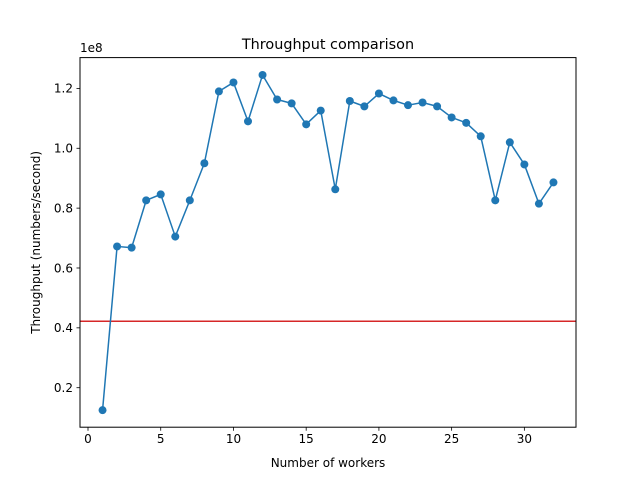  Describe the element at coordinates (63, 388) in the screenshot. I see `y-tick-label: 0.2` at that location.